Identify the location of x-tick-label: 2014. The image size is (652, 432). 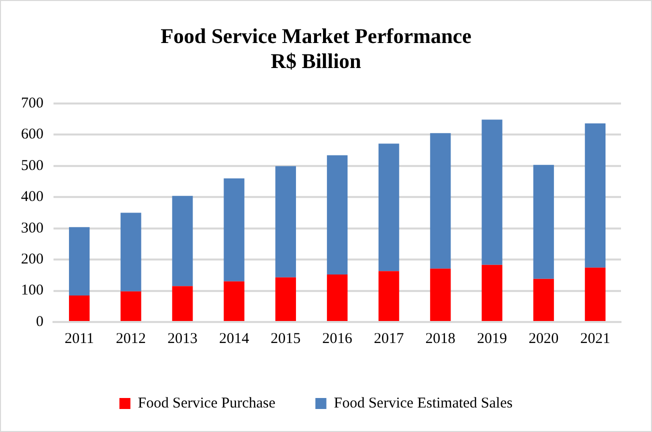
(234, 338).